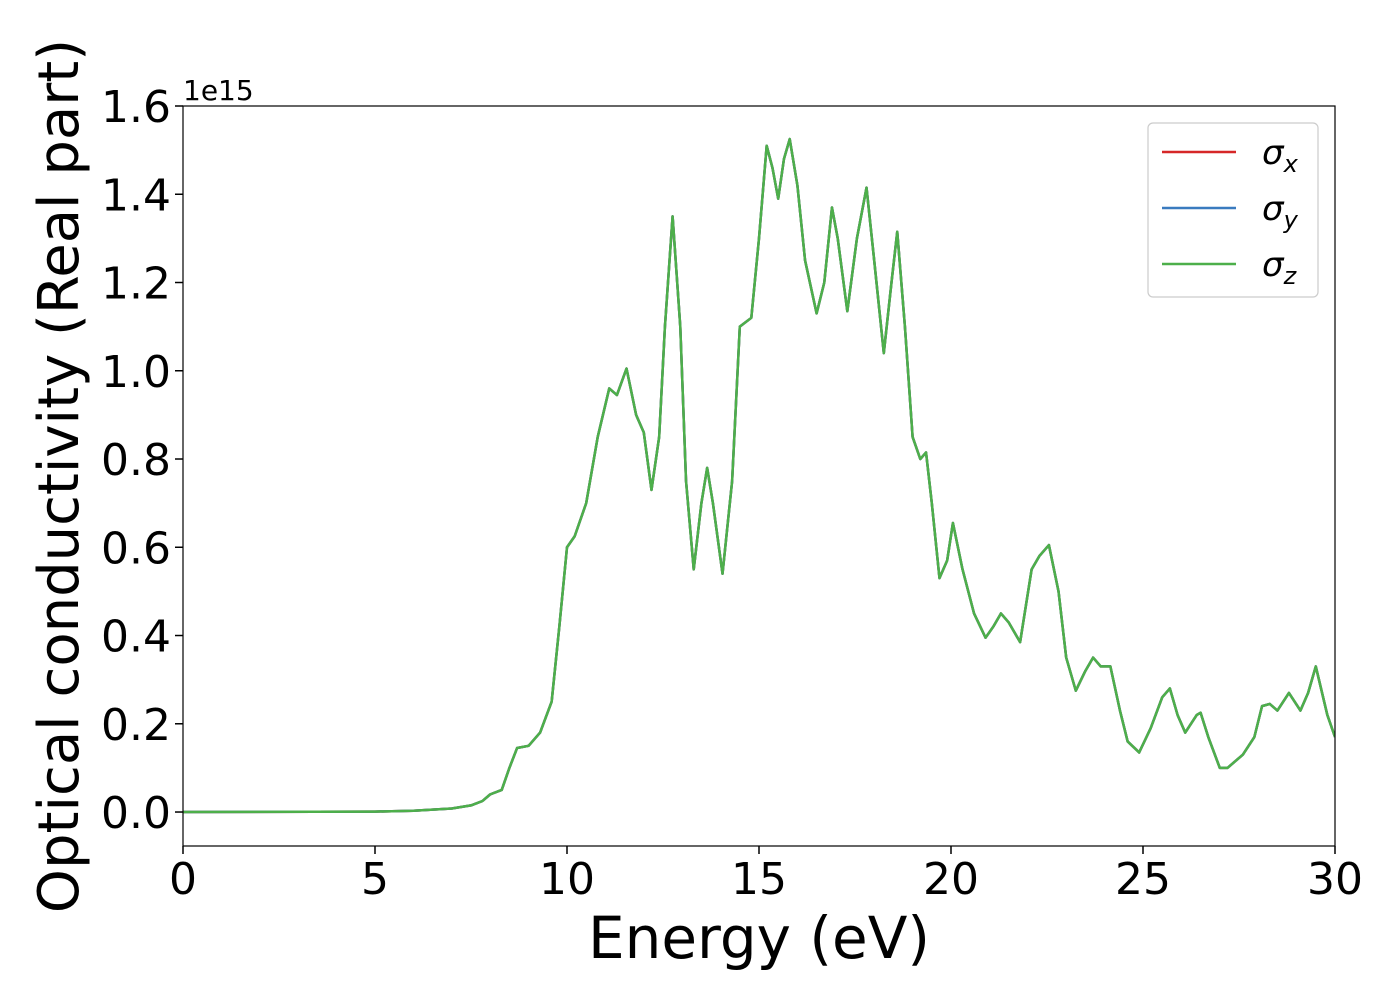 The image size is (1400, 1000). I want to click on y-tick-label: 1.6, so click(136, 107).